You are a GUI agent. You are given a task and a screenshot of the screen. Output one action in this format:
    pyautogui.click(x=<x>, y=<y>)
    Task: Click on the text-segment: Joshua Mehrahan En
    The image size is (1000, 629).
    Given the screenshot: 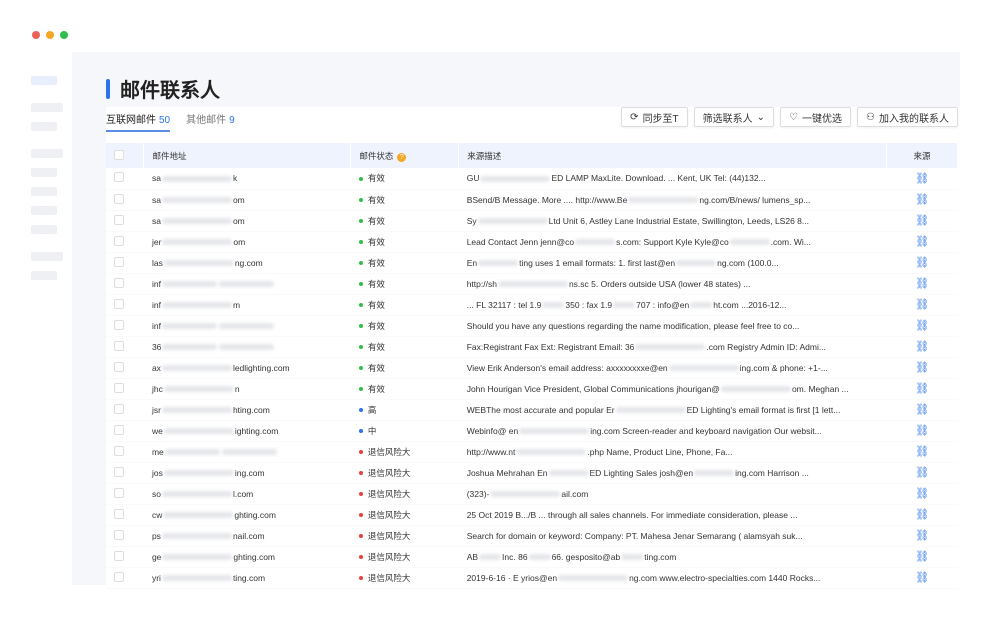 What is the action you would take?
    pyautogui.click(x=507, y=472)
    